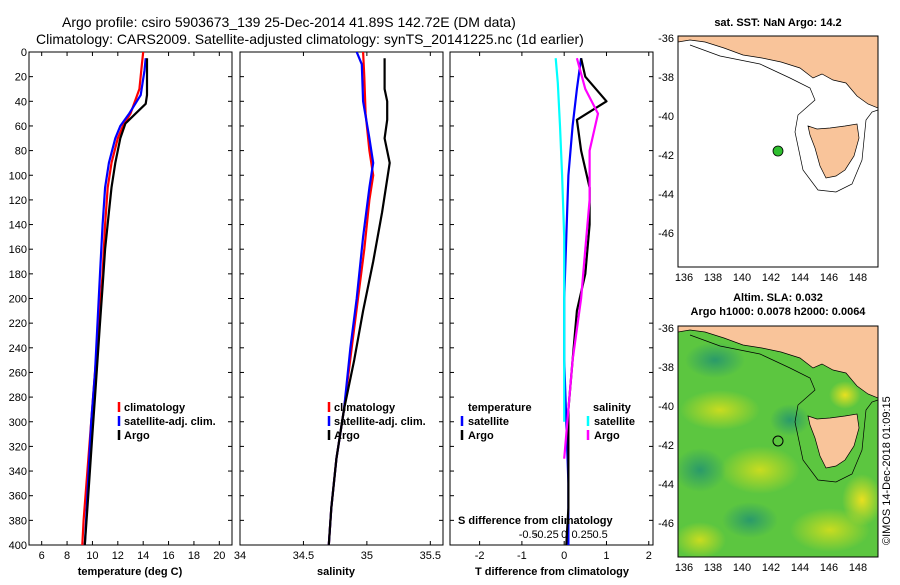  What do you see at coordinates (887, 470) in the screenshot?
I see `imos-watermark: ©IMOS 14-Dec-2018 01:09:15` at bounding box center [887, 470].